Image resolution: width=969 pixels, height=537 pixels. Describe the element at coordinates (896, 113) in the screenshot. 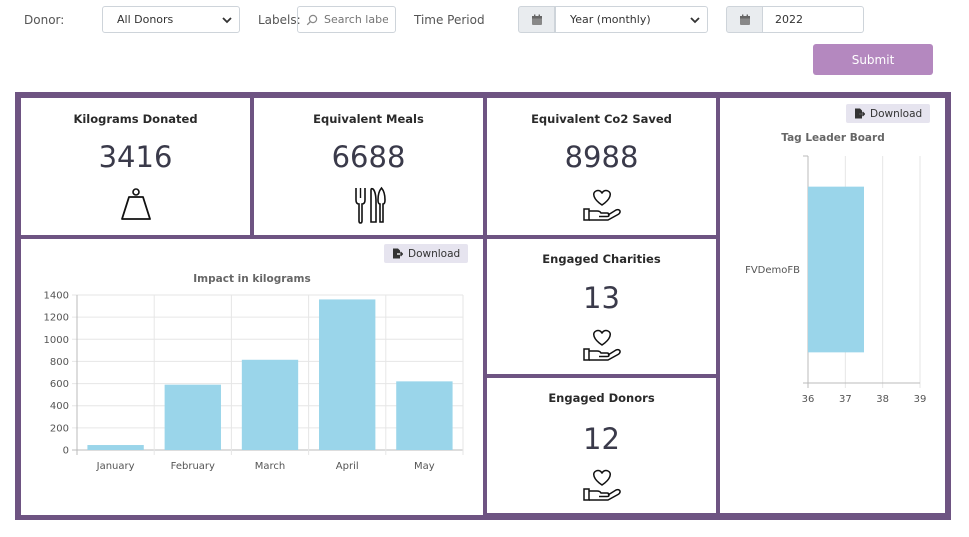

I see `leaderboard-download-label: Download` at that location.